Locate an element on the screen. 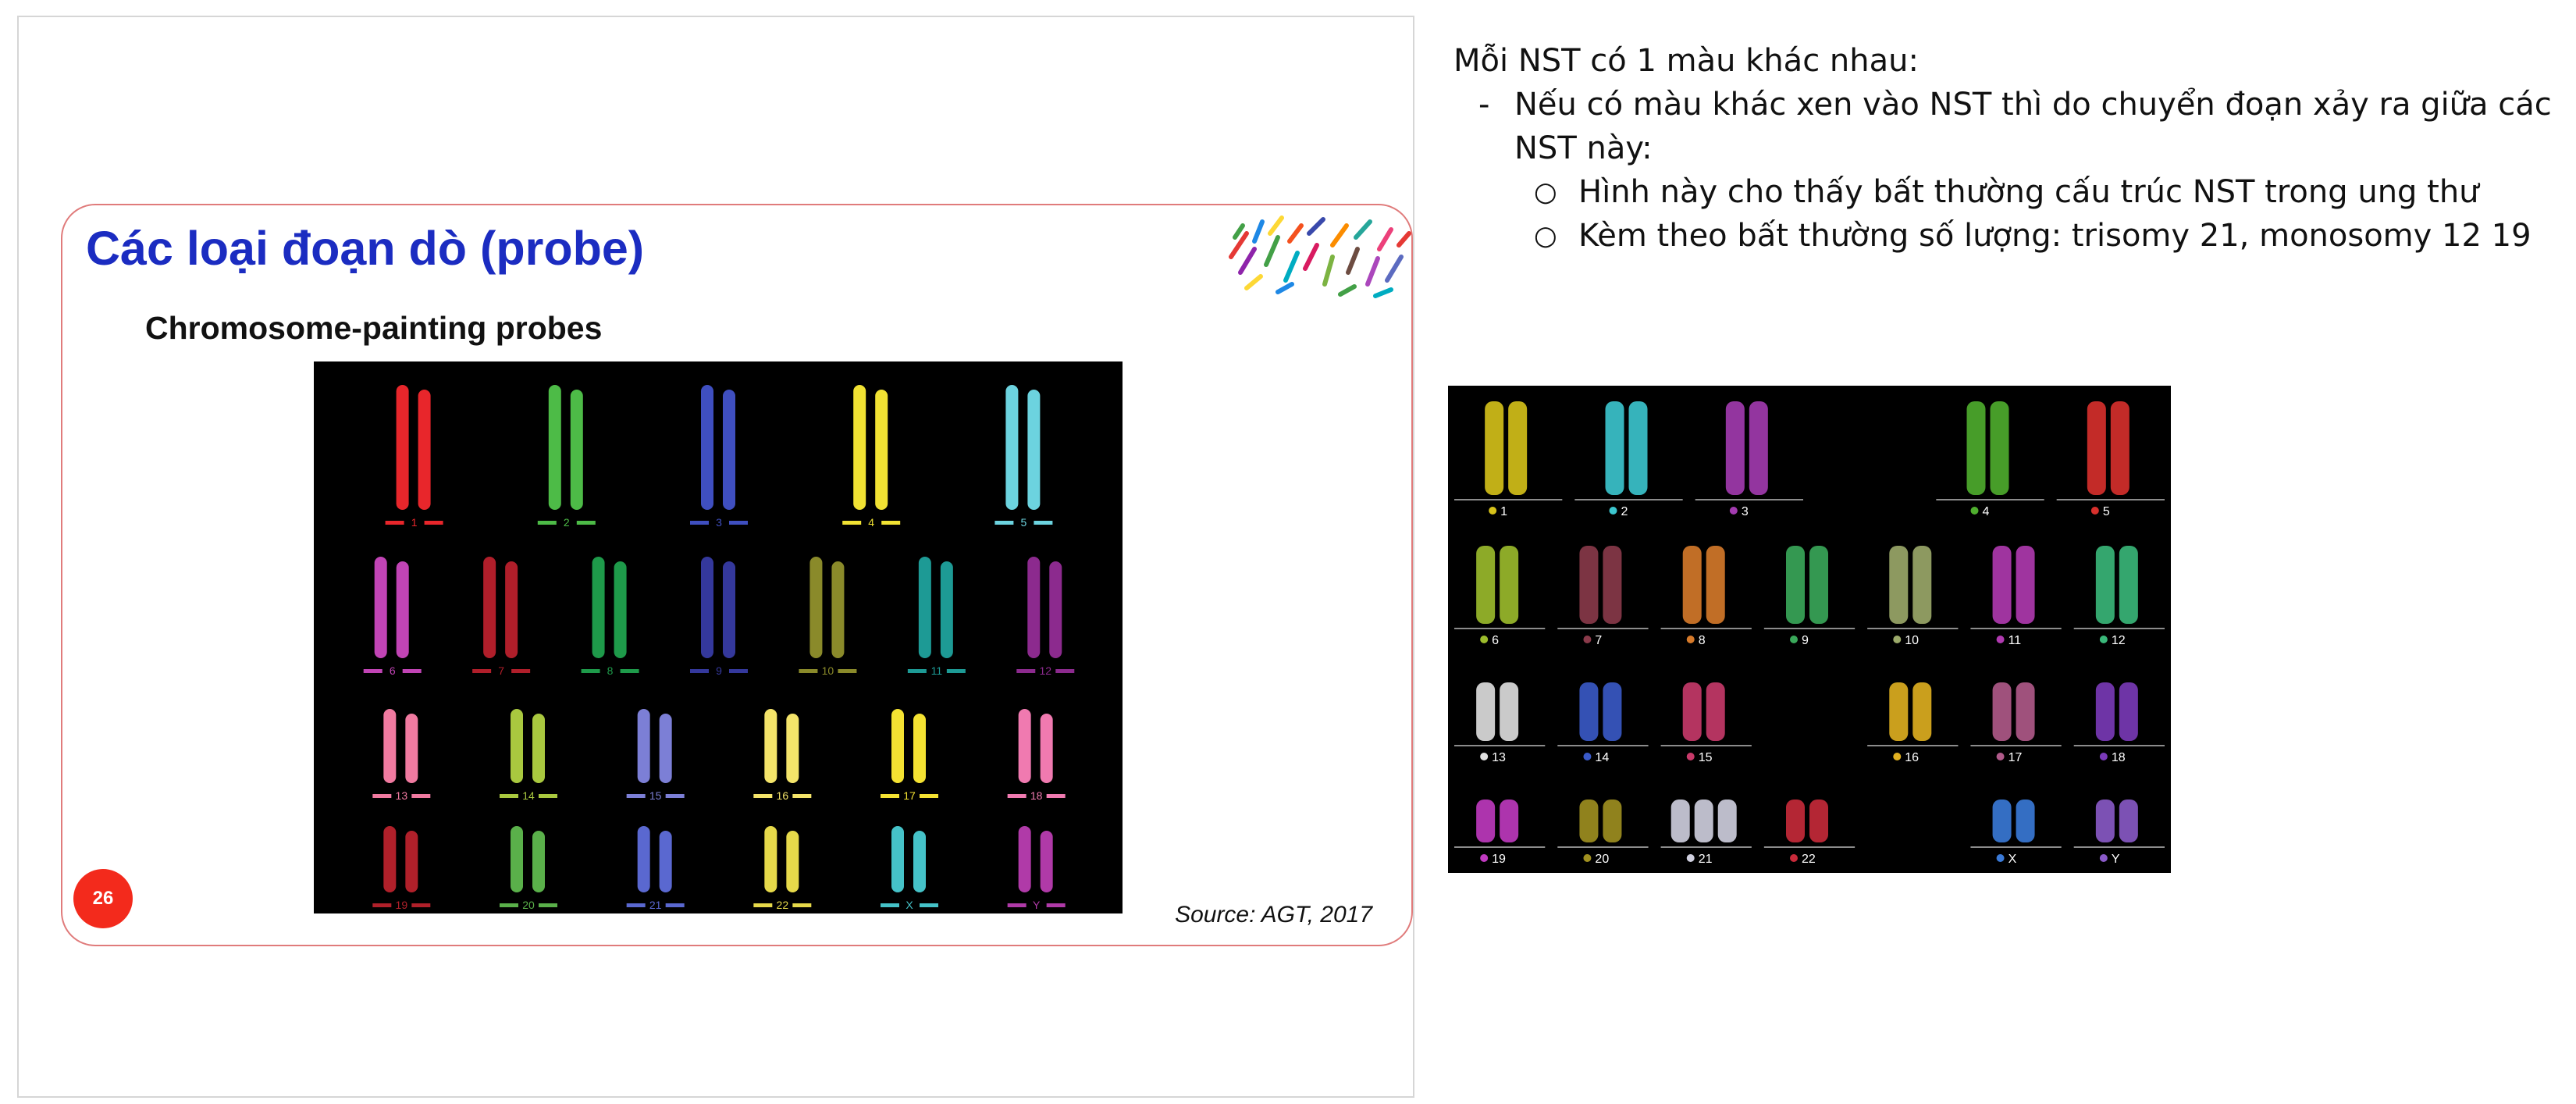 This screenshot has height=1104, width=2576. chromosome-number-label: 7 is located at coordinates (1598, 640).